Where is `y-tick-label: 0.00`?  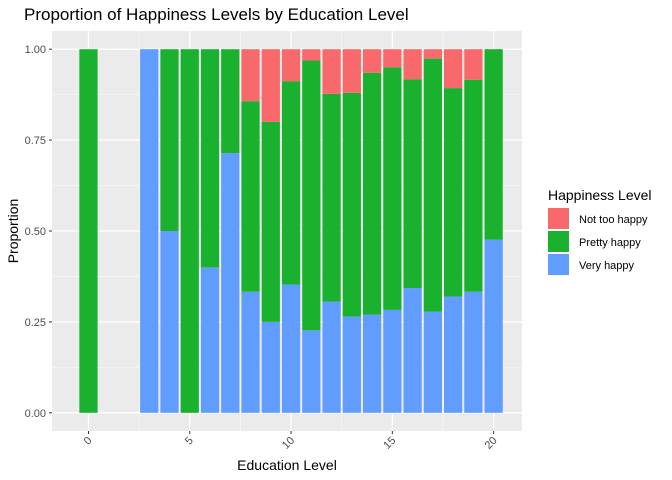 y-tick-label: 0.00 is located at coordinates (35, 414).